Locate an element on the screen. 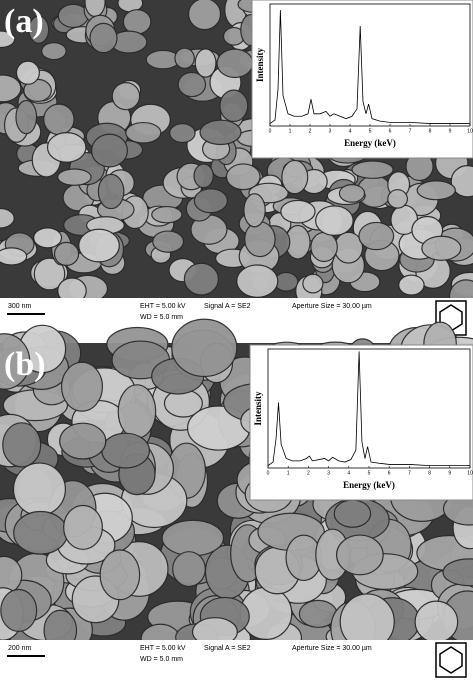 The height and width of the screenshot is (681, 473). x-tick-label: 0 is located at coordinates (270, 131).